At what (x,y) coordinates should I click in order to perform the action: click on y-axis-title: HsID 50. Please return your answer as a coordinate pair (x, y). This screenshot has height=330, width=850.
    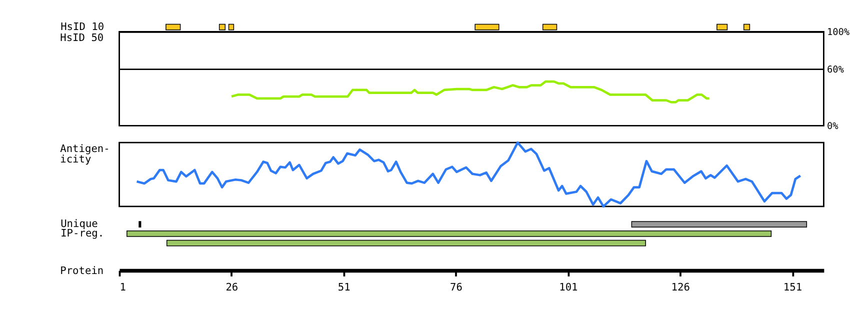
    Looking at the image, I should click on (82, 38).